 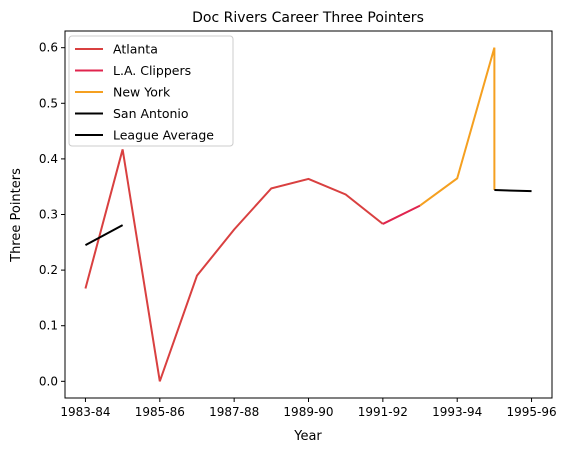 What do you see at coordinates (163, 135) in the screenshot?
I see `legend-label: League Average` at bounding box center [163, 135].